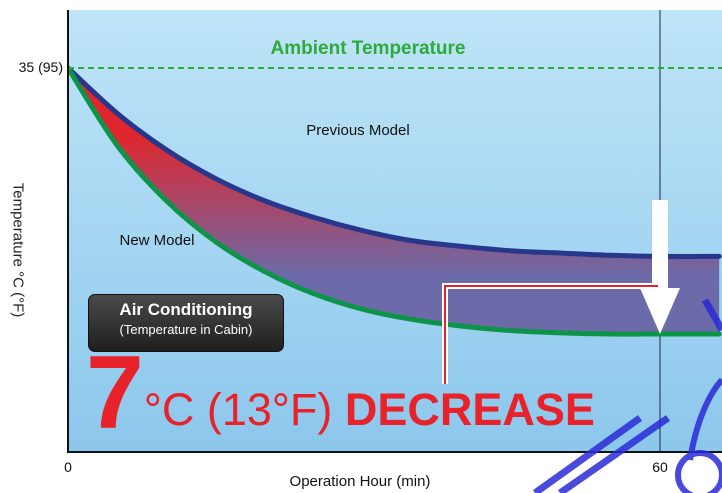 This screenshot has width=722, height=493. Describe the element at coordinates (18, 250) in the screenshot. I see `y-axis-label: Temperature °C (°F)` at that location.